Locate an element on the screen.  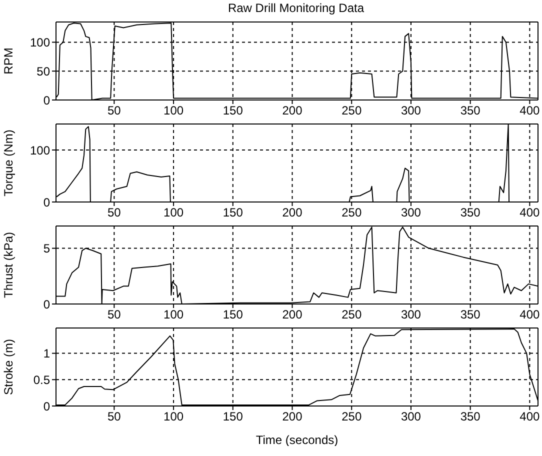
y-axis-title: RPM is located at coordinates (8, 61).